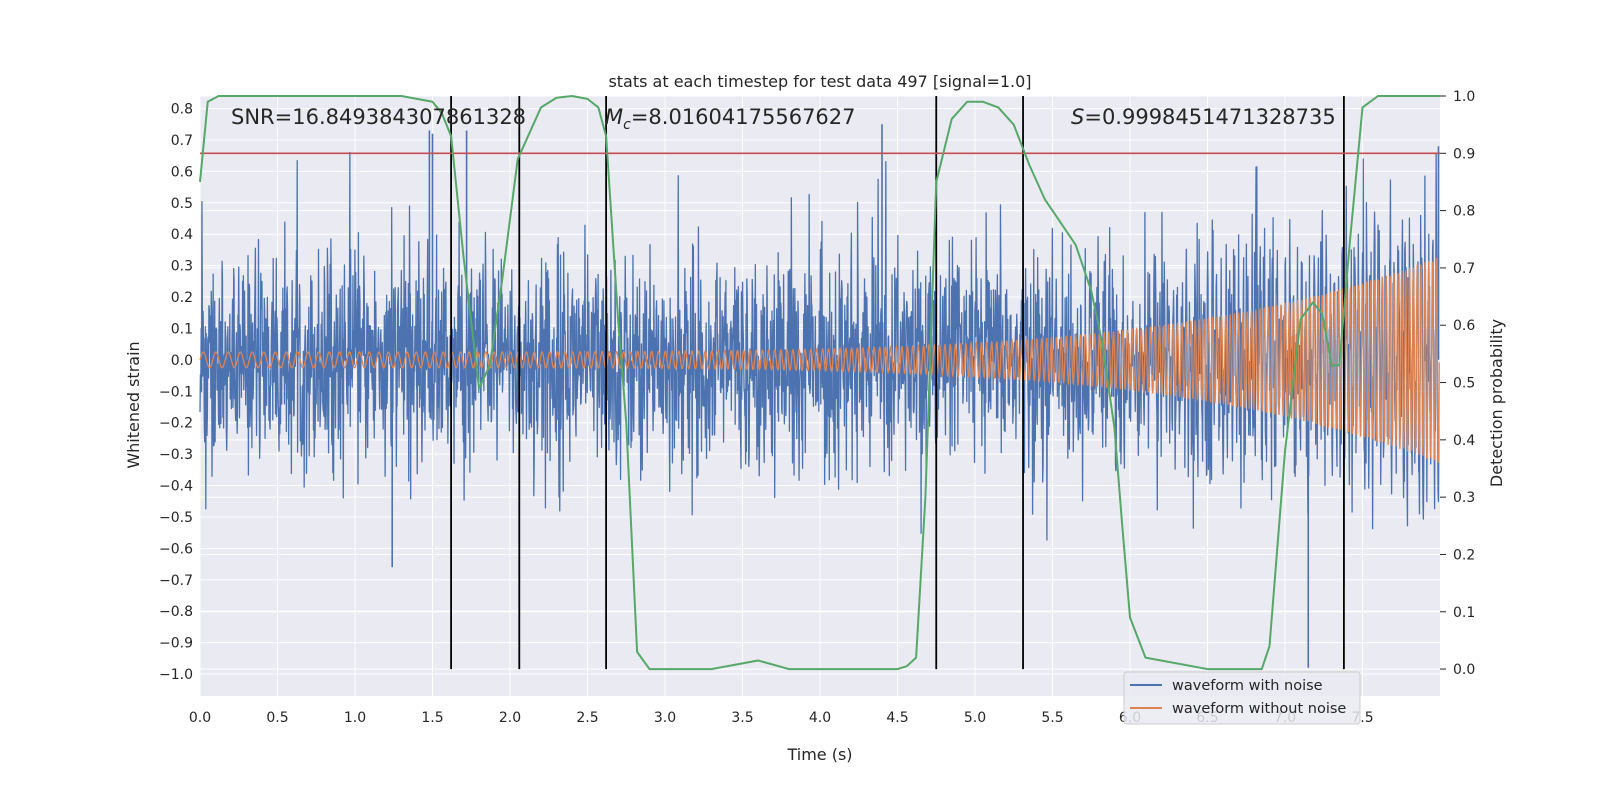 Image resolution: width=1600 pixels, height=800 pixels. What do you see at coordinates (742, 718) in the screenshot?
I see `x-tick-label: 3.5` at bounding box center [742, 718].